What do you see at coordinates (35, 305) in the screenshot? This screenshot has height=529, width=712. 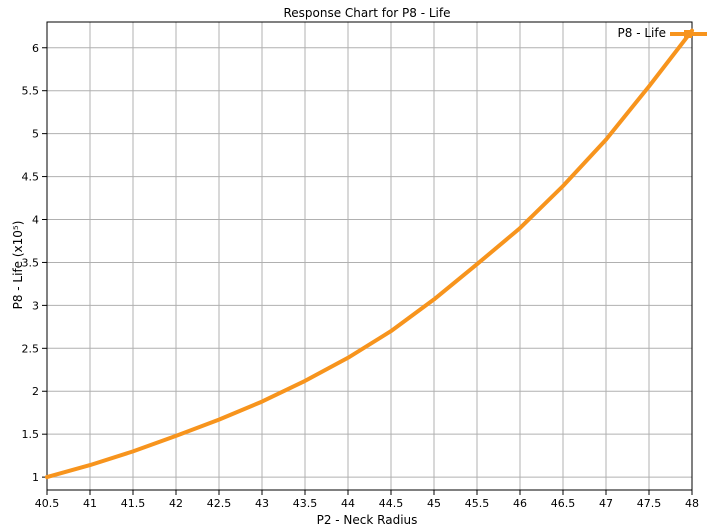 I see `y-tick-label: 3` at bounding box center [35, 305].